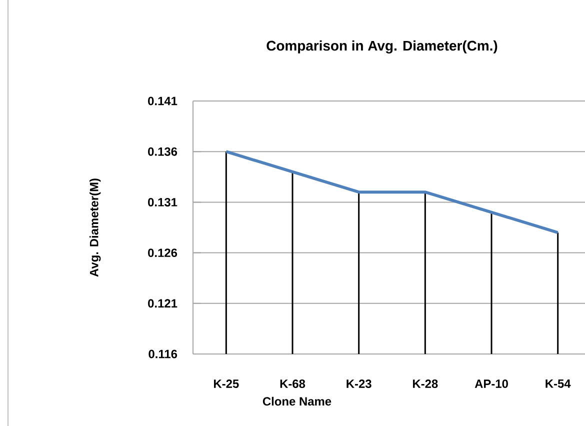 This screenshot has height=426, width=585. Describe the element at coordinates (558, 384) in the screenshot. I see `x-tick-label: K-54` at that location.